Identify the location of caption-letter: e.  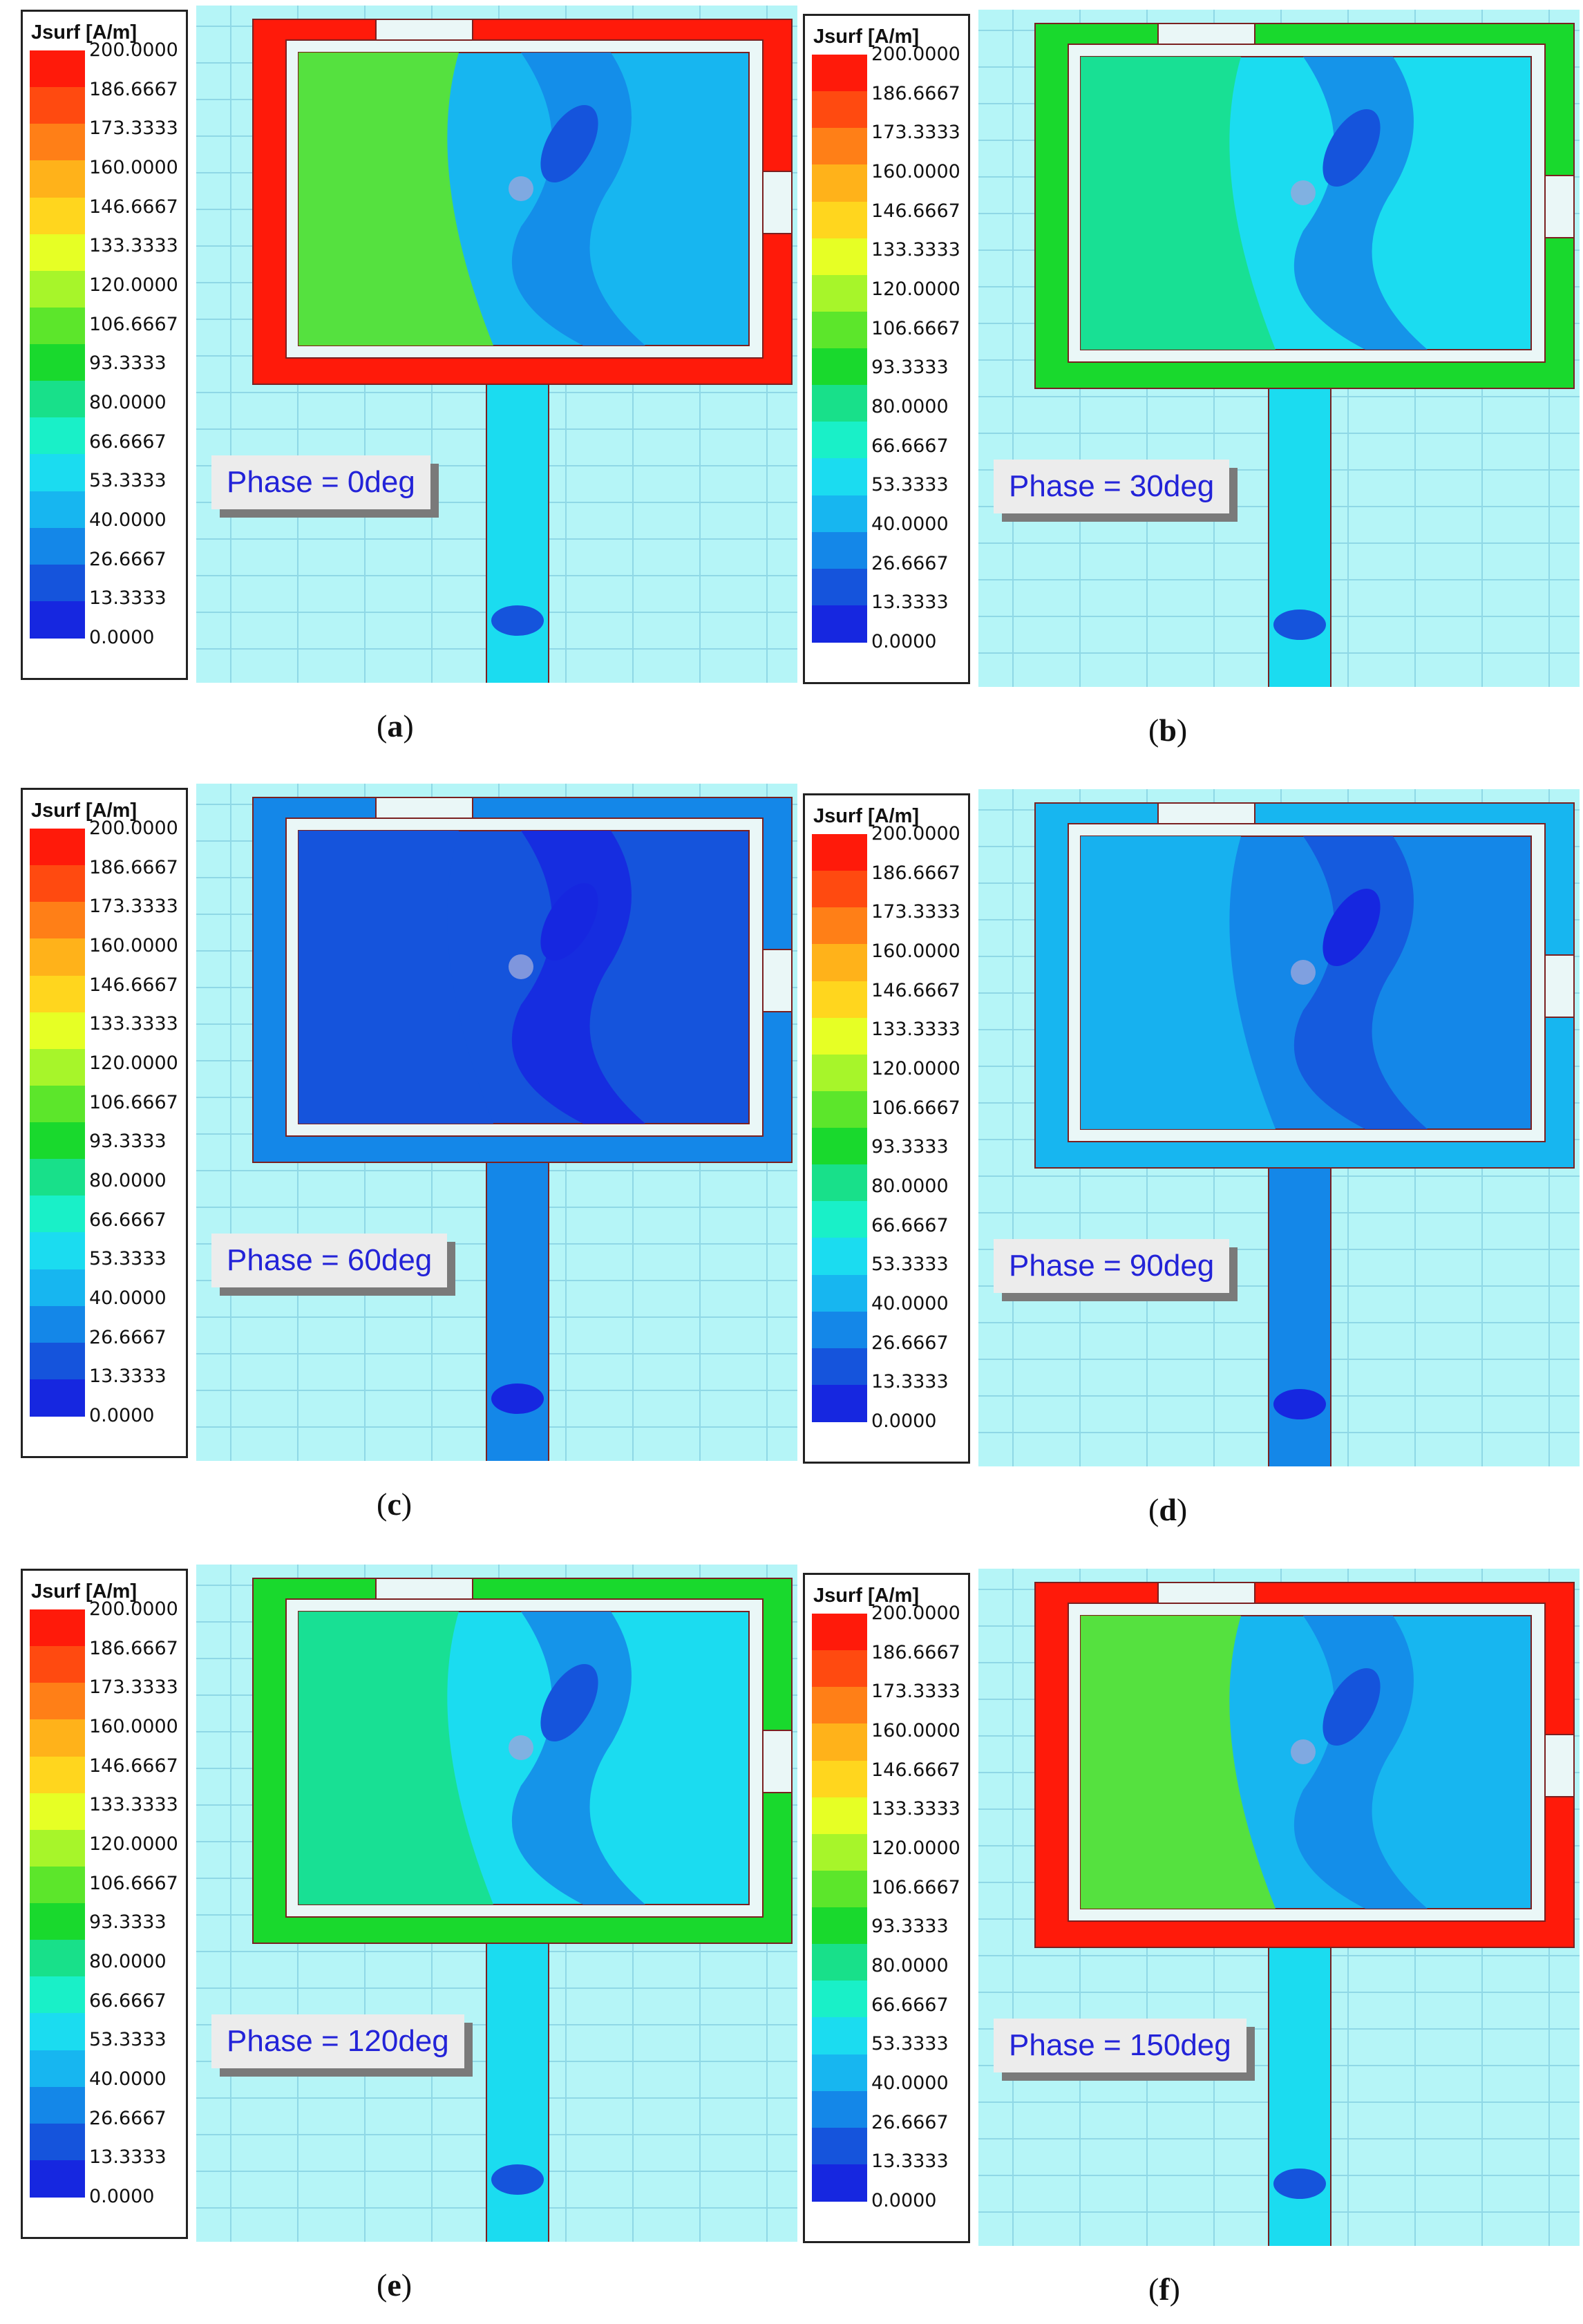
(394, 2285).